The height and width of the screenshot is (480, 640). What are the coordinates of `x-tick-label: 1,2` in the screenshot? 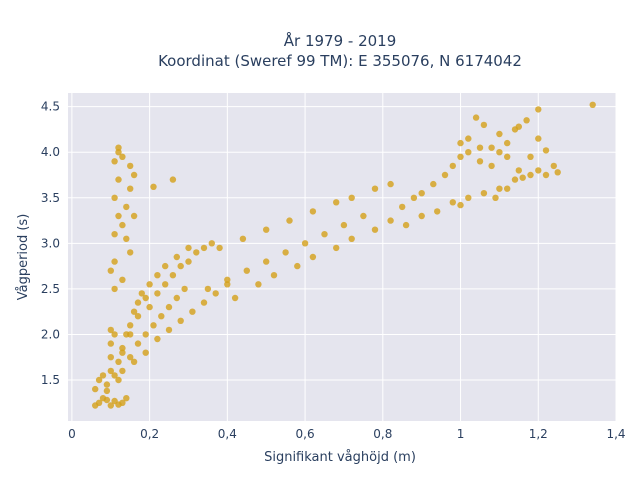 It's located at (538, 434).